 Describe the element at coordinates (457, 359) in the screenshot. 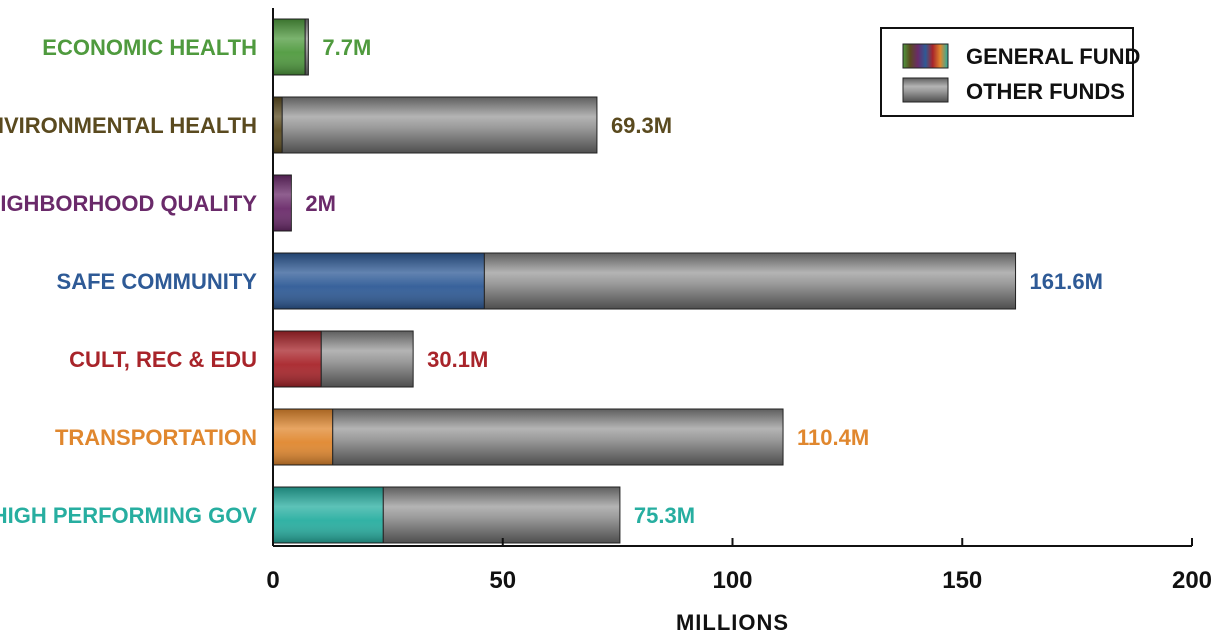

I see `value-label: 30.1M` at that location.